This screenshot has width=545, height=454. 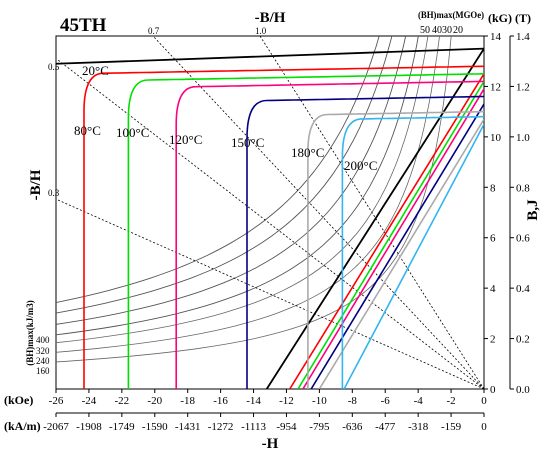 I want to click on x-tick-label-koe--4: -4, so click(x=419, y=401).